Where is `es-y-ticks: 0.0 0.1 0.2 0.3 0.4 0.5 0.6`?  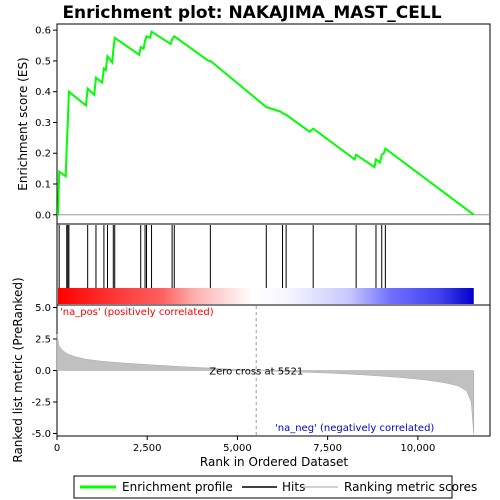 es-y-ticks: 0.0 0.1 0.2 0.3 0.4 0.5 0.6 is located at coordinates (46, 123).